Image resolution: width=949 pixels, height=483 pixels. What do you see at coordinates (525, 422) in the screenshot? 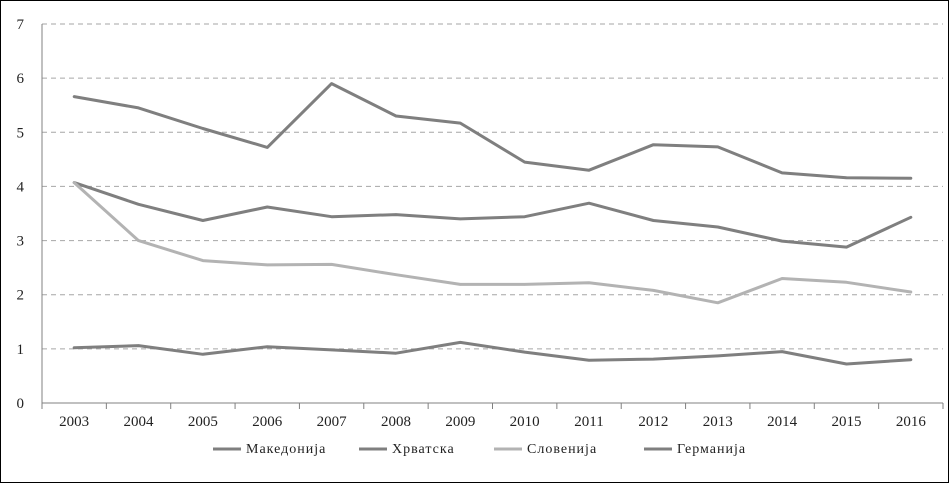
I see `x-tick-label: 2010` at bounding box center [525, 422].